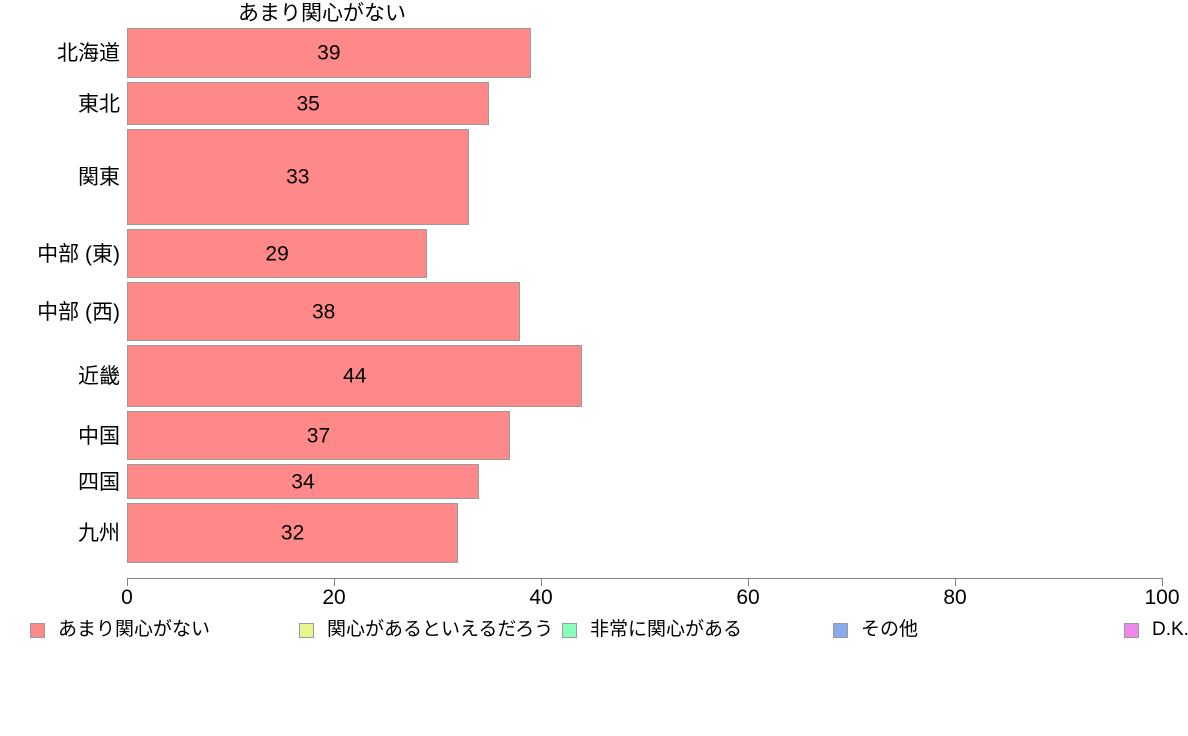  I want to click on category-label: 東北, so click(99, 104).